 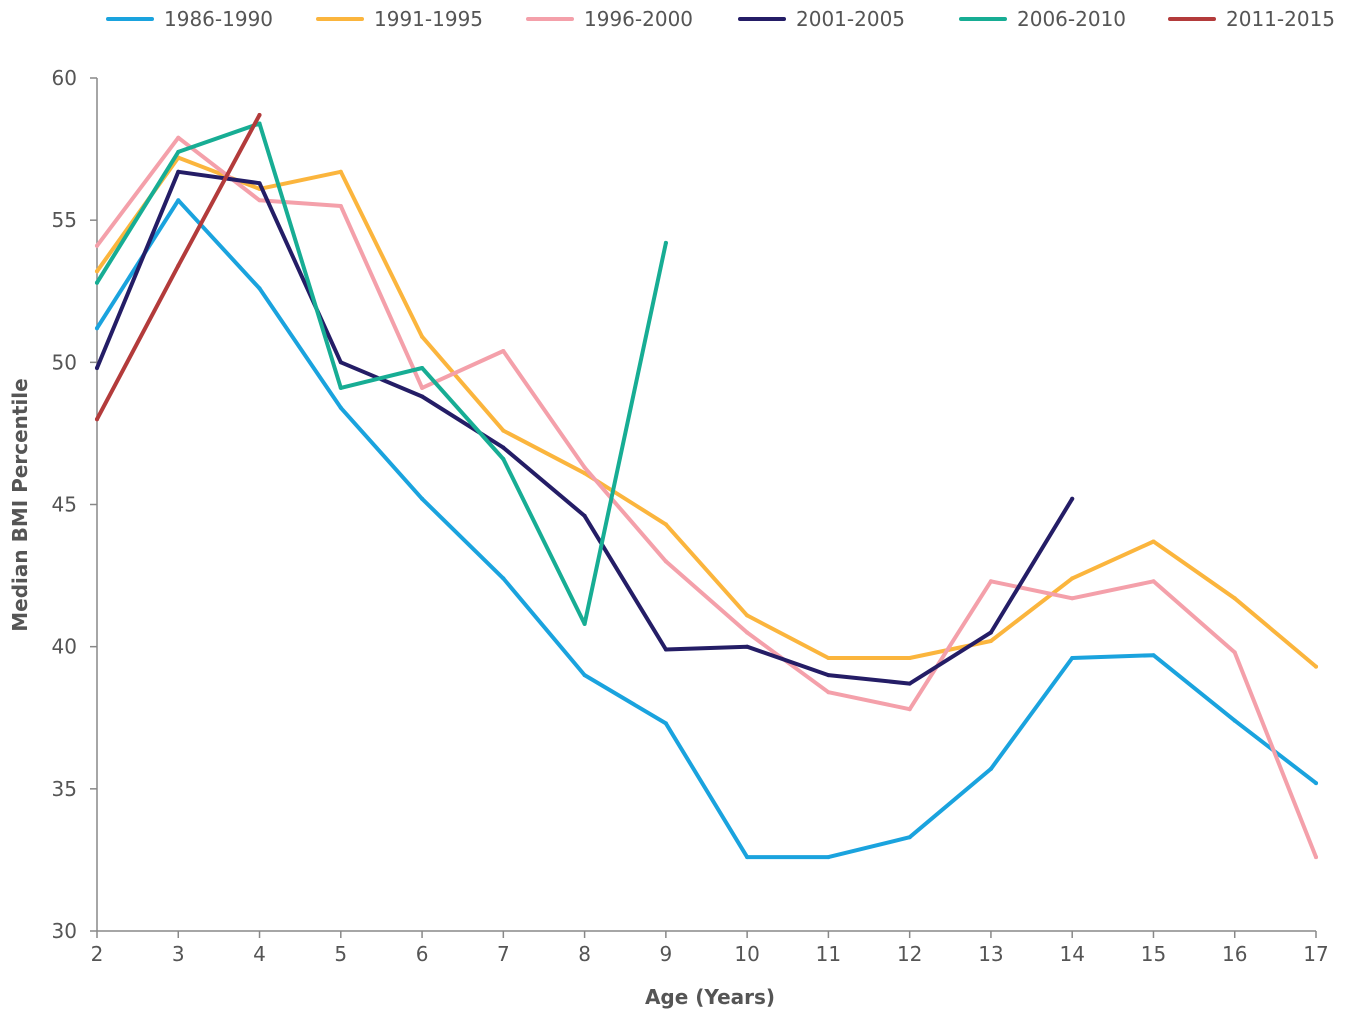 What do you see at coordinates (178, 954) in the screenshot?
I see `x-tick-label: 3` at bounding box center [178, 954].